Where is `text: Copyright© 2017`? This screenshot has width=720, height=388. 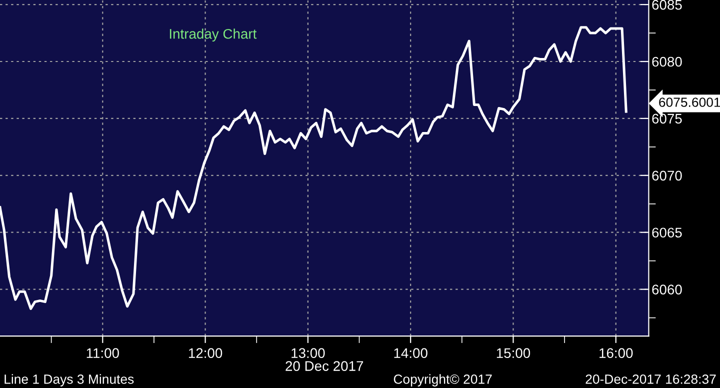 text: Copyright© 2017 is located at coordinates (443, 380).